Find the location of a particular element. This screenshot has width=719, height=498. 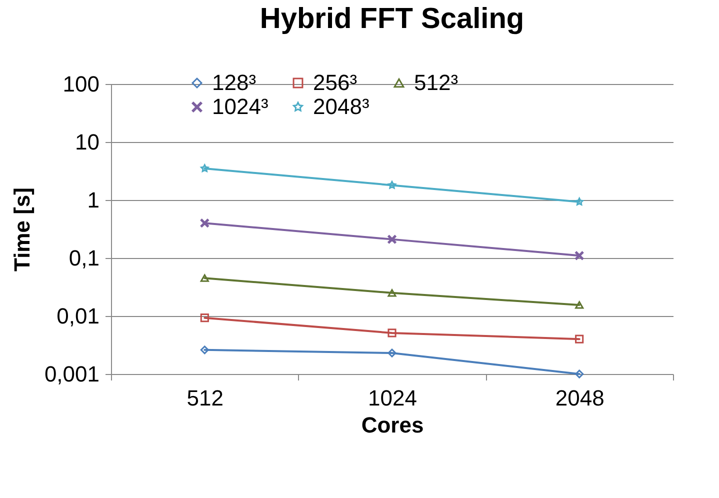

y-tick-label: 0,1 is located at coordinates (84, 258).